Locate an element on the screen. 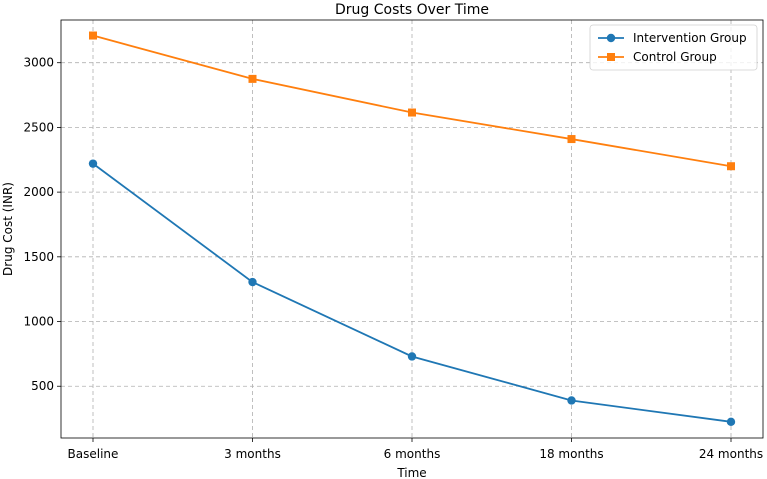  x-axis-label: Time is located at coordinates (411, 472).